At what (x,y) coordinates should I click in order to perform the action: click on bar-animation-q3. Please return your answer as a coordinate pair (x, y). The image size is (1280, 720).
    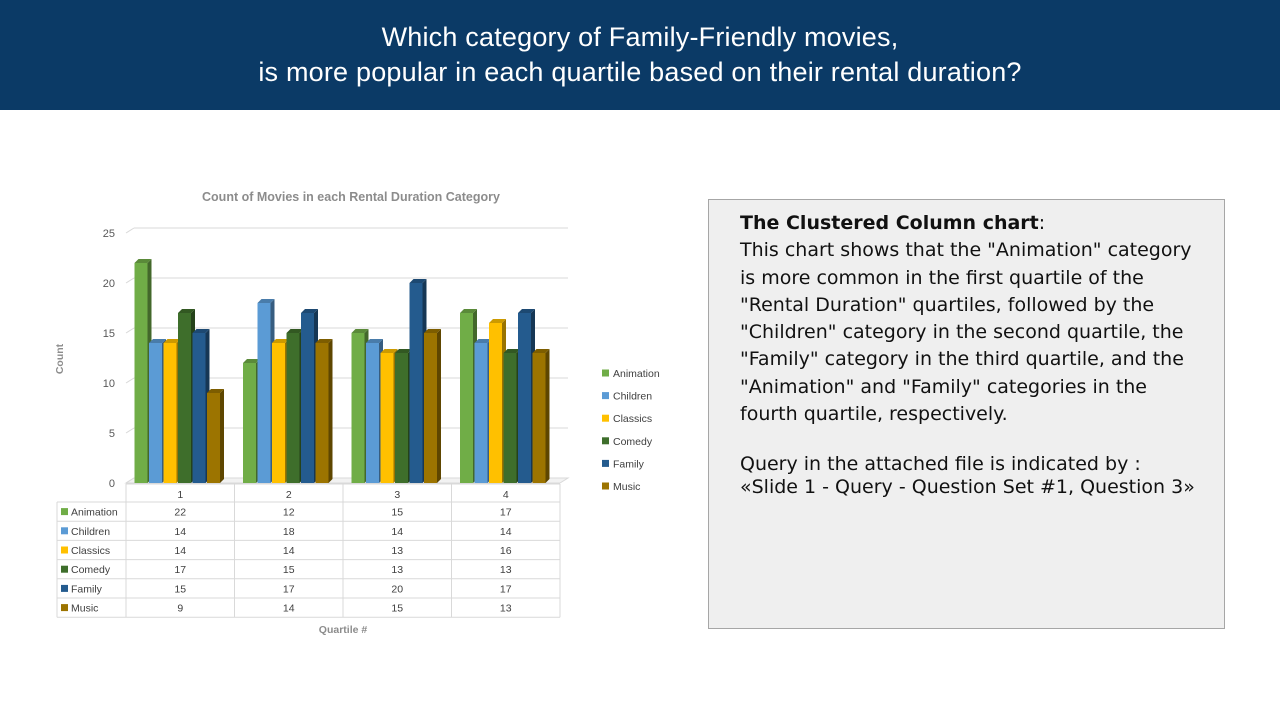
    Looking at the image, I should click on (360, 406).